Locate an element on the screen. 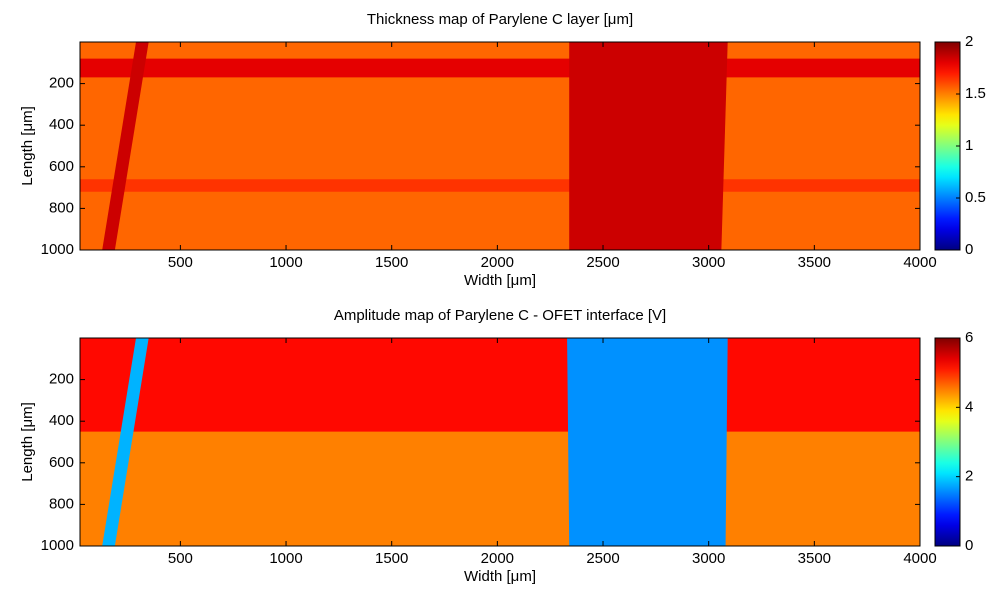 The width and height of the screenshot is (994, 597). colorbar-tick-label: 0.5 is located at coordinates (975, 197).